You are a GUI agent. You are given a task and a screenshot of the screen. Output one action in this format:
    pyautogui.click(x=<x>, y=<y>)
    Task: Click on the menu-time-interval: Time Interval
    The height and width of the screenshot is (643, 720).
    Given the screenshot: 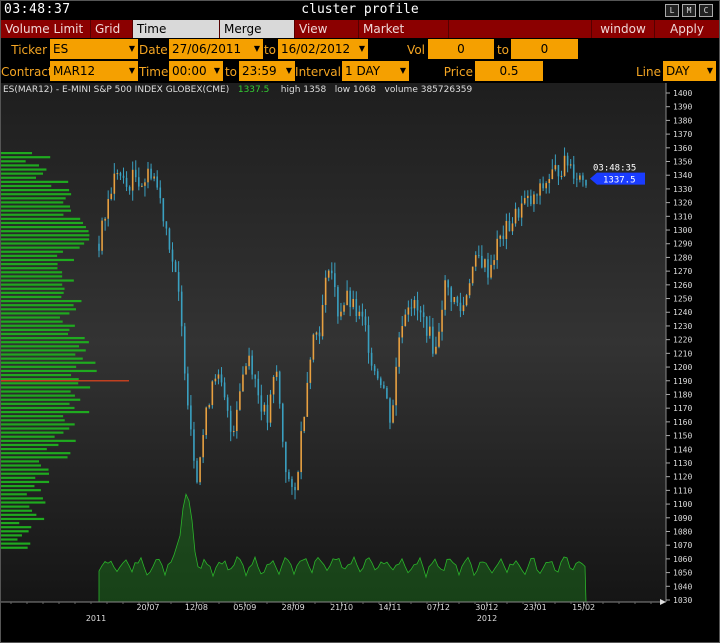 What is the action you would take?
    pyautogui.click(x=176, y=37)
    